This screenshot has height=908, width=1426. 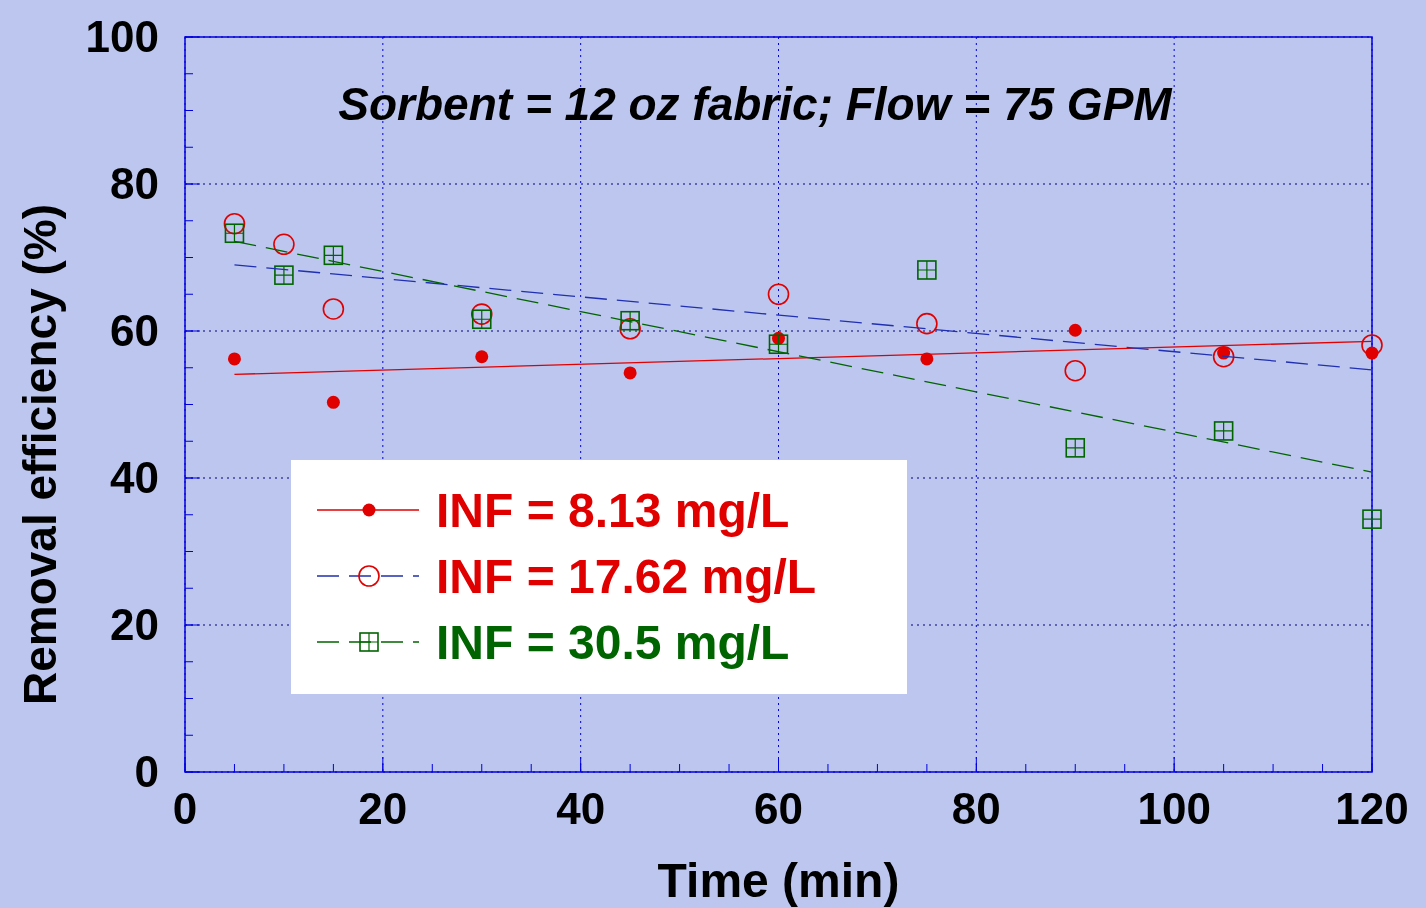 I want to click on y-tick-label: 0, so click(x=146, y=771).